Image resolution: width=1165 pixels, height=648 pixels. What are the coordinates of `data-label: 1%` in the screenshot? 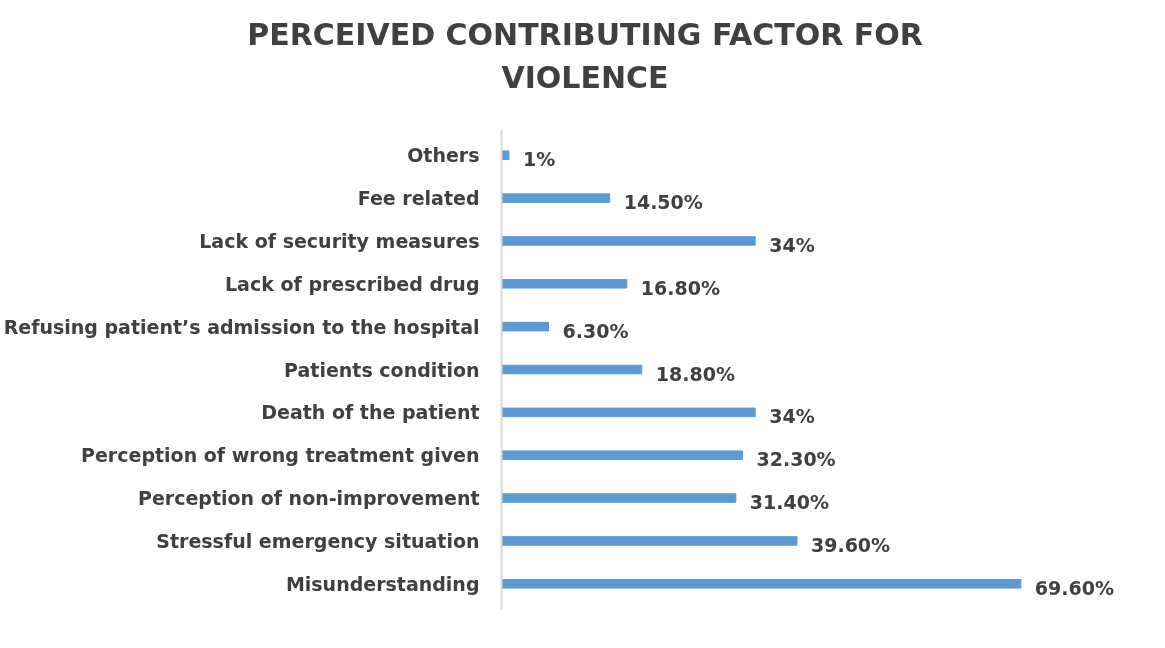 It's located at (539, 159).